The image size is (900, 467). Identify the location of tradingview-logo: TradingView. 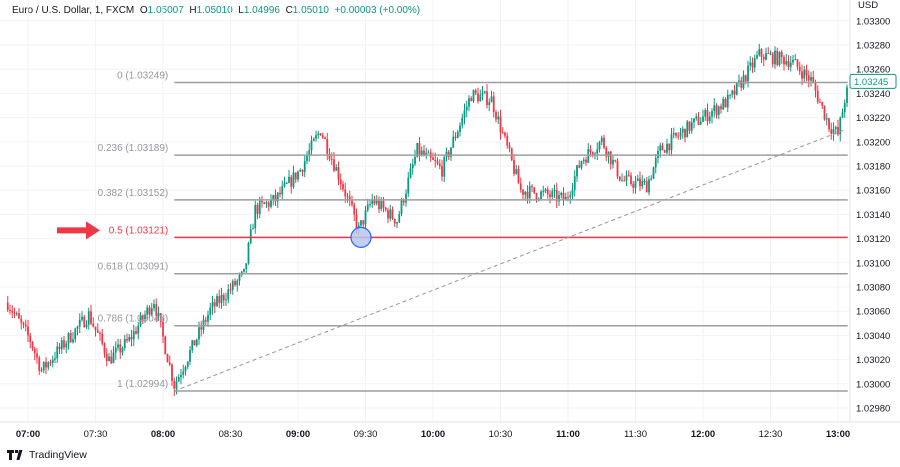
(47, 455).